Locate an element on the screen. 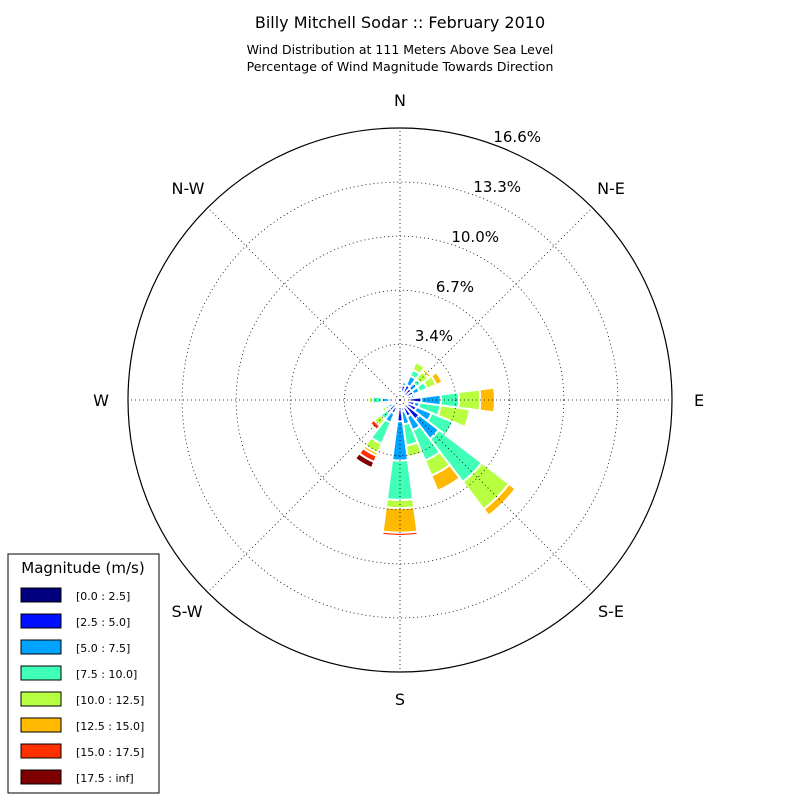  bar-segment-dir225-bin6 is located at coordinates (375, 425).